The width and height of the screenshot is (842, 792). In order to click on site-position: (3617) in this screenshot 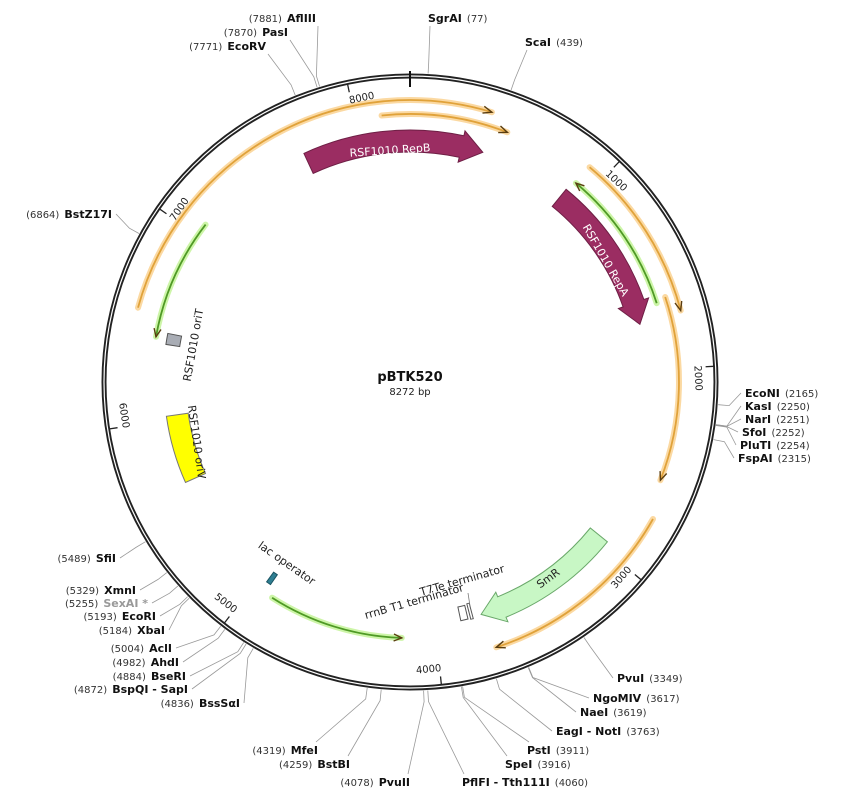, I will do `click(662, 699)`.